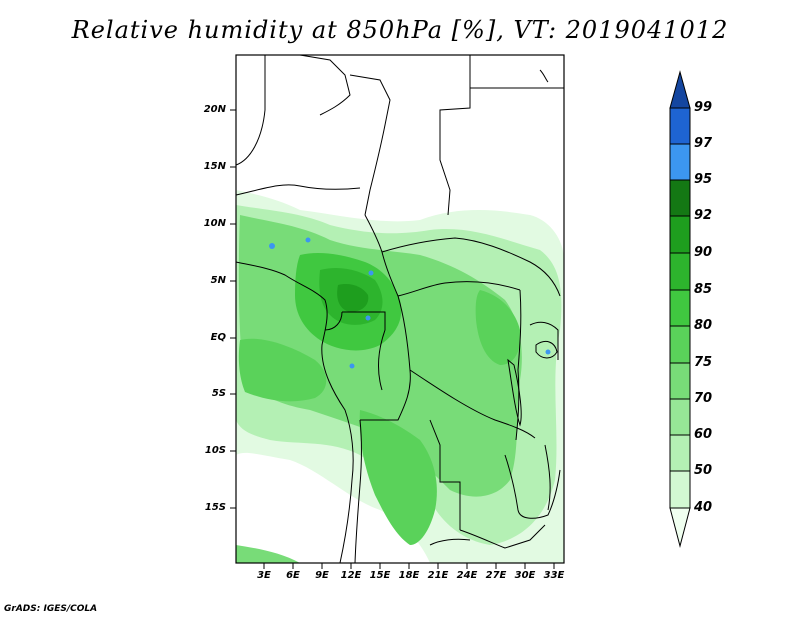 This screenshot has width=800, height=618. I want to click on lat-label-eq: EQ, so click(218, 337).